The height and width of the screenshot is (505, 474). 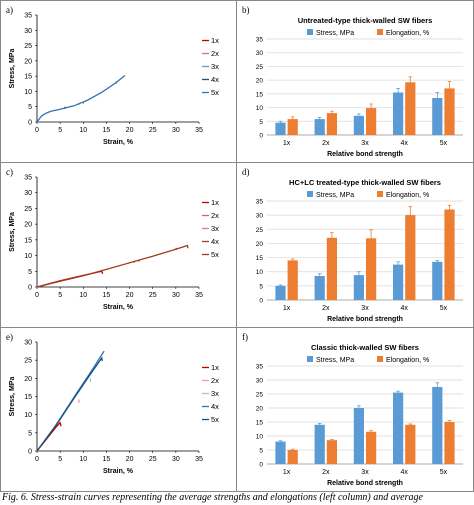 I want to click on bar-elongation-1x, so click(x=292, y=127).